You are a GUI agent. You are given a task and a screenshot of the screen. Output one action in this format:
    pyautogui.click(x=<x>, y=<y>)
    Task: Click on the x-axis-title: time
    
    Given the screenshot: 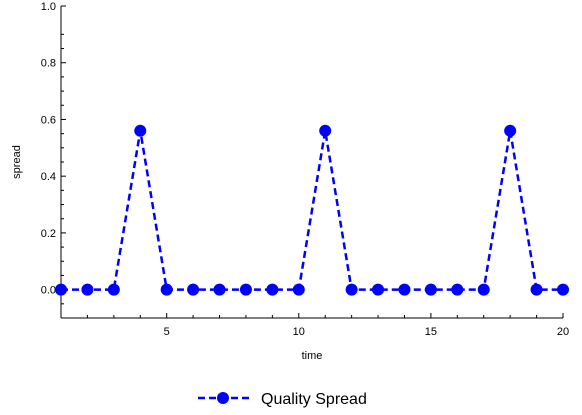 What is the action you would take?
    pyautogui.click(x=312, y=356)
    